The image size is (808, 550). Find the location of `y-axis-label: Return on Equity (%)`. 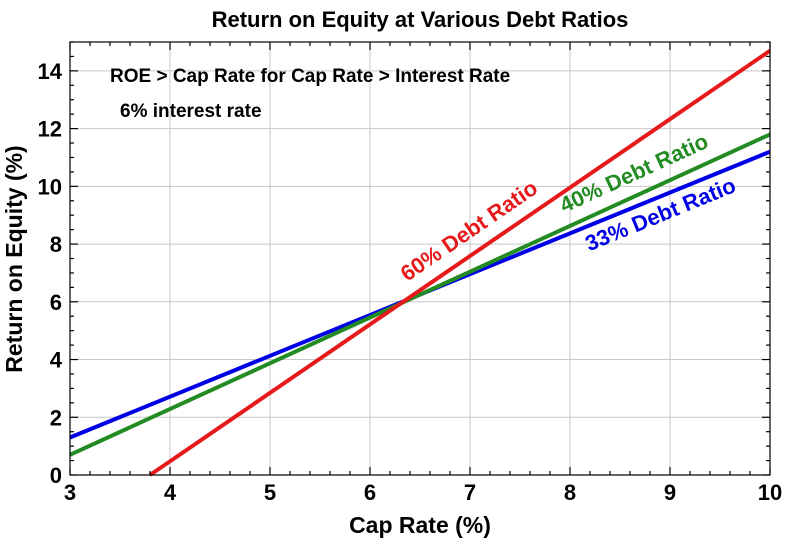

y-axis-label: Return on Equity (%) is located at coordinates (14, 258).